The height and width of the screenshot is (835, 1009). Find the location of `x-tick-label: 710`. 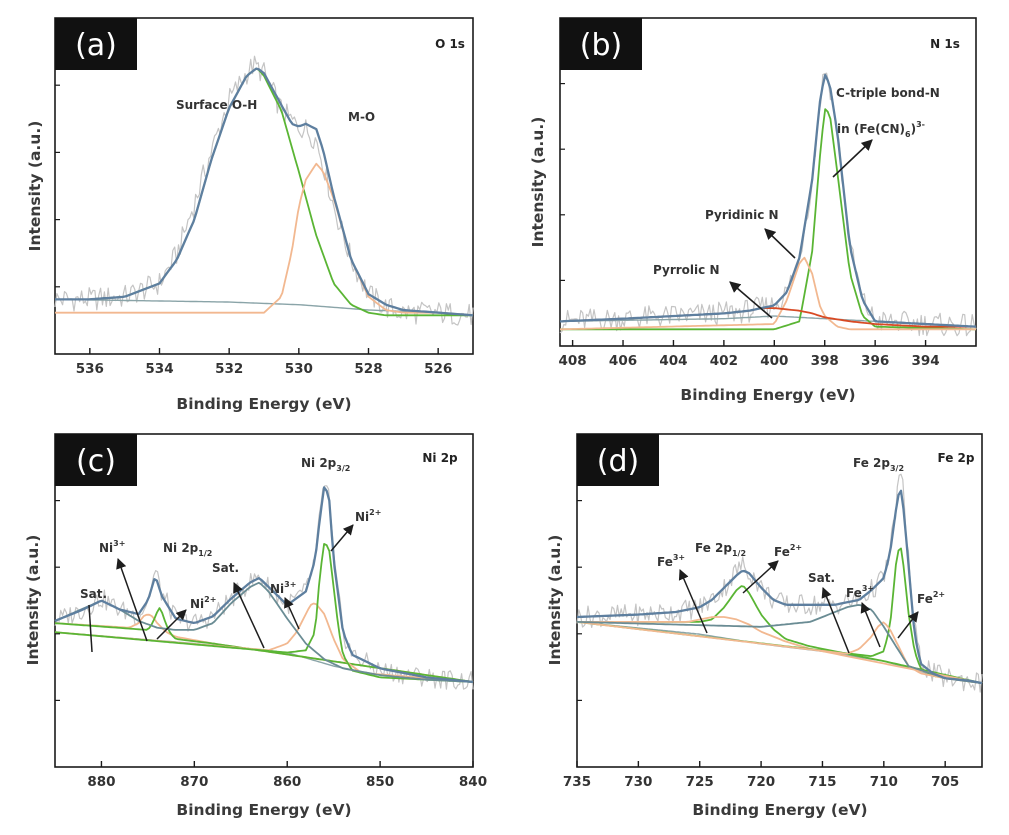

x-tick-label: 710 is located at coordinates (884, 782).